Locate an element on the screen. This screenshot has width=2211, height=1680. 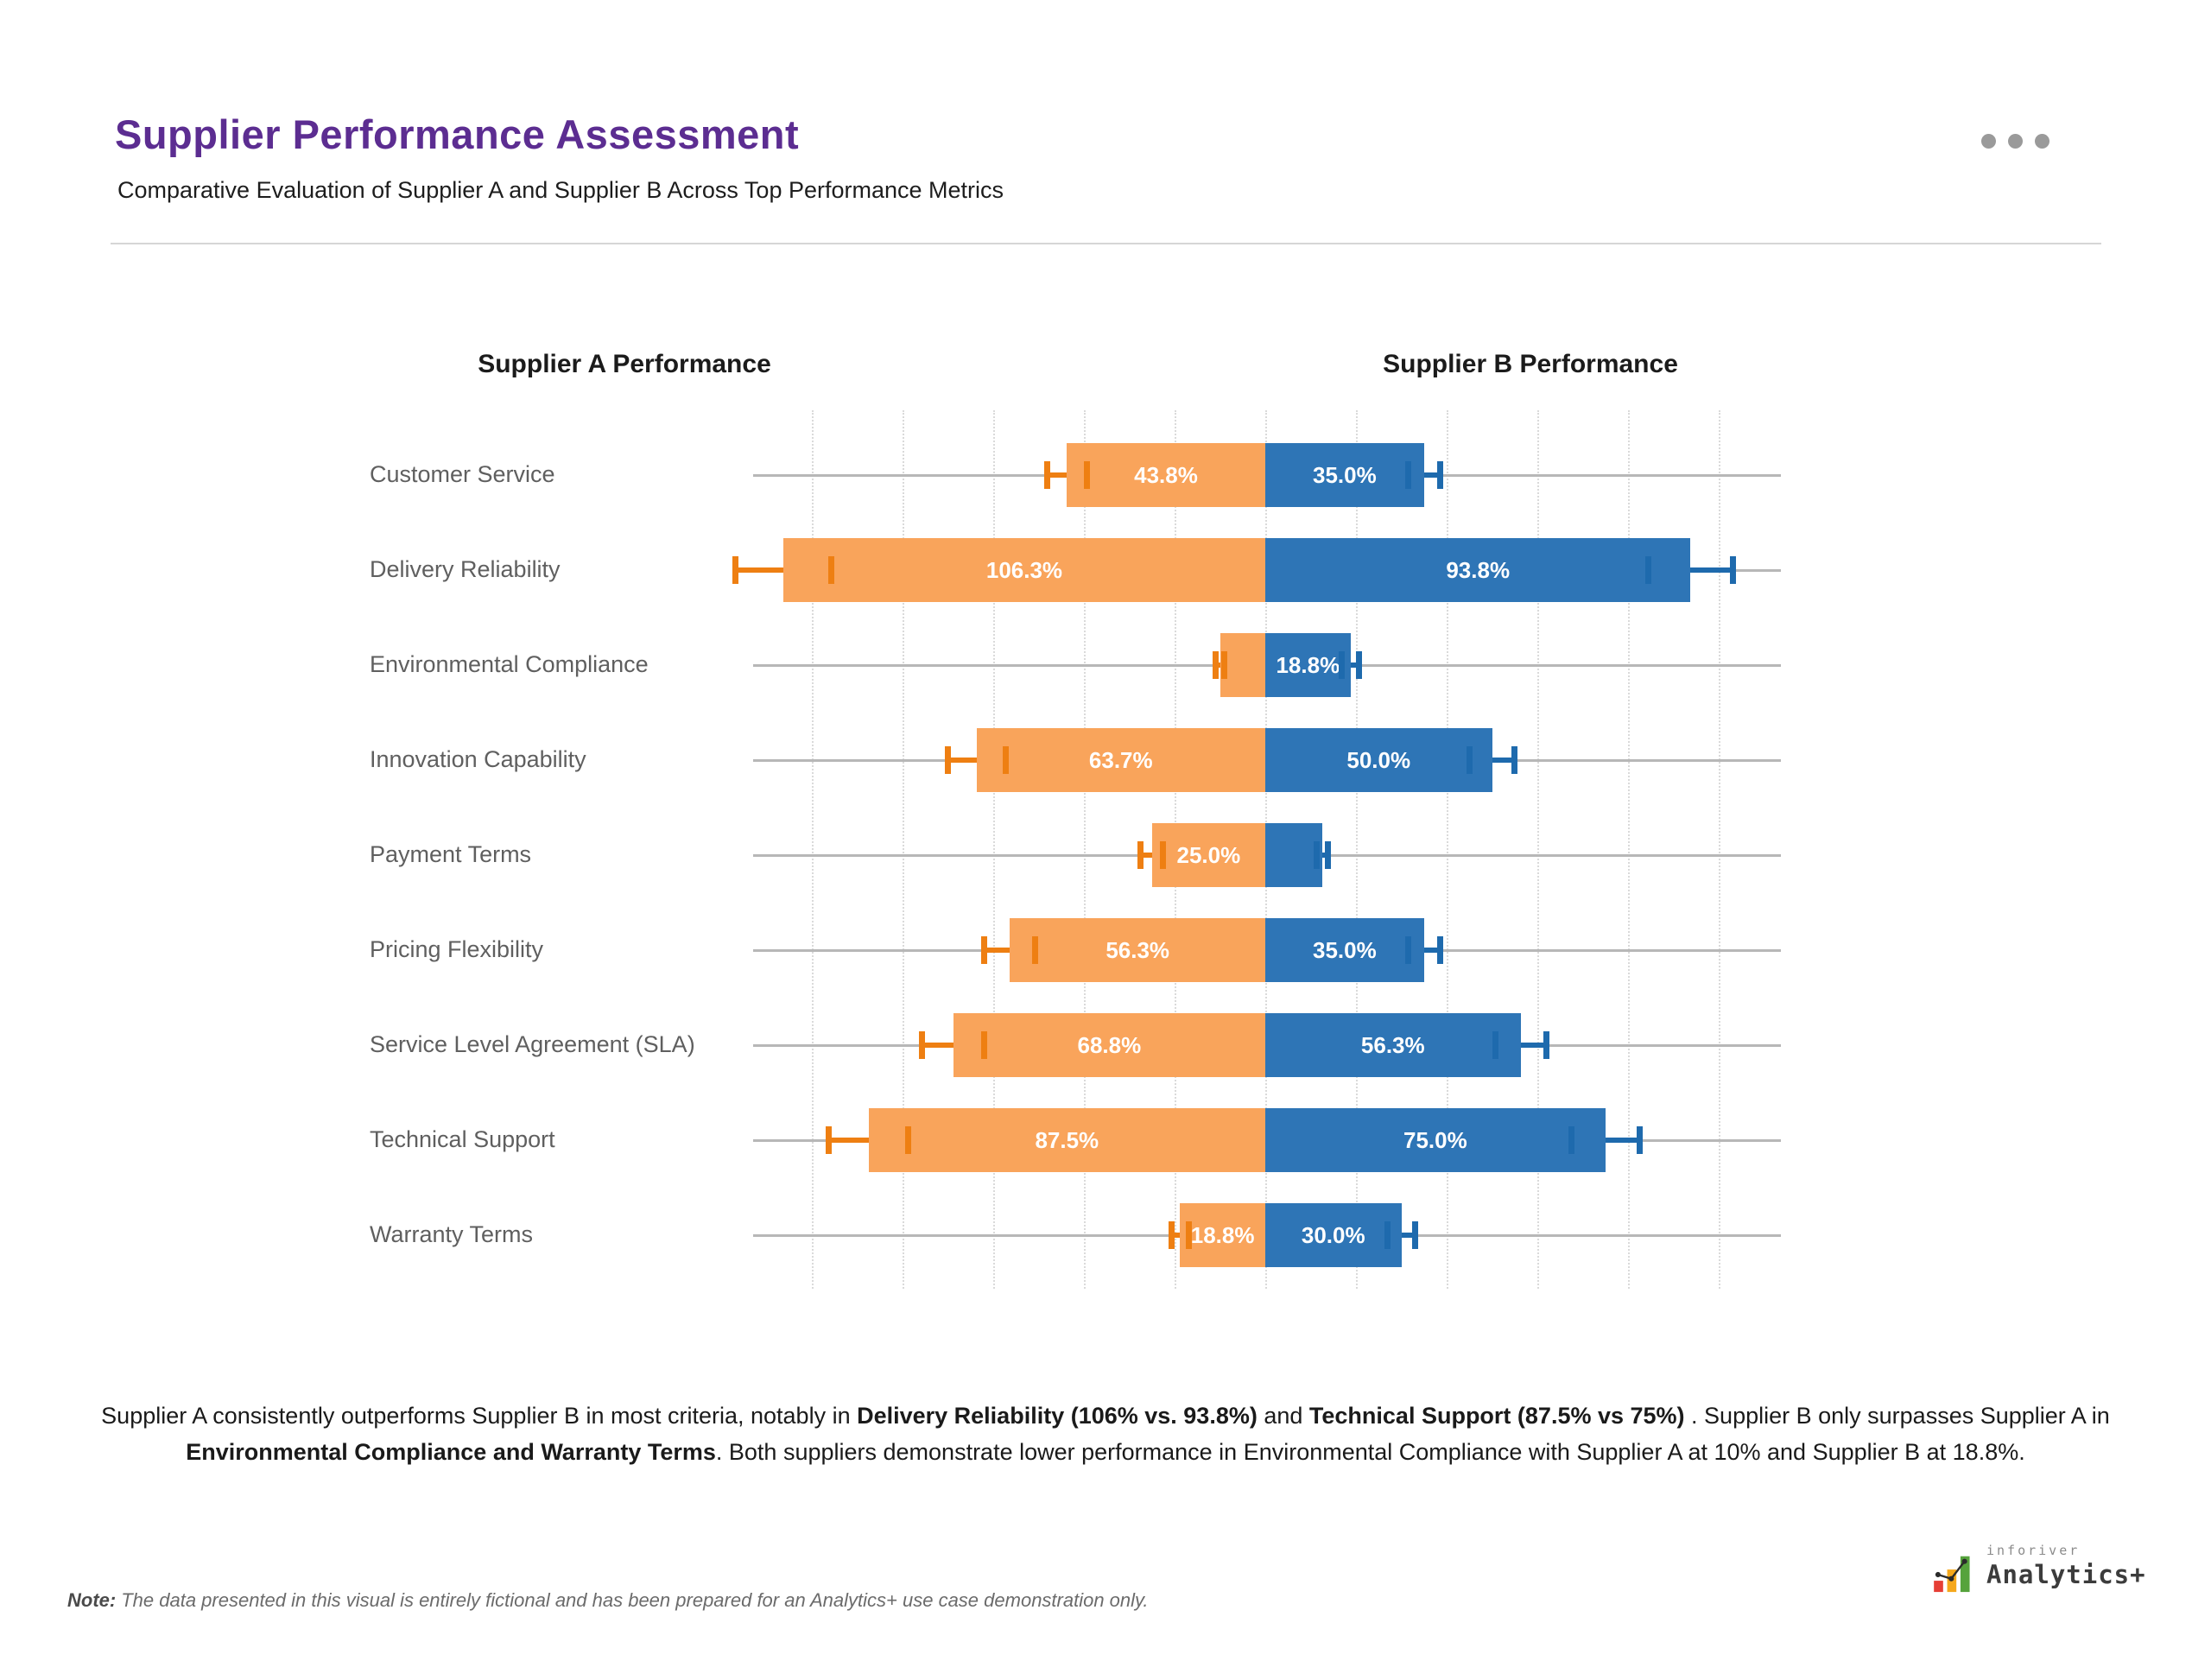
bar-supplier-a: 106.3% is located at coordinates (1023, 570).